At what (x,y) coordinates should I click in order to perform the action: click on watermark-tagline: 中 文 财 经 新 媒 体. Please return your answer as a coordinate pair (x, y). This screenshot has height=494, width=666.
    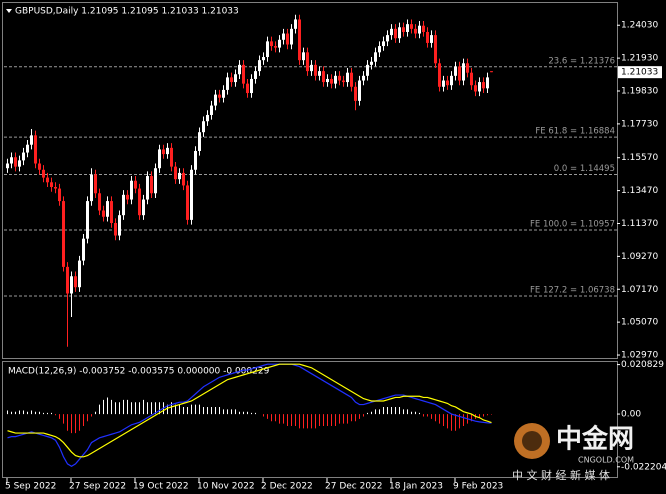
    Looking at the image, I should click on (561, 475).